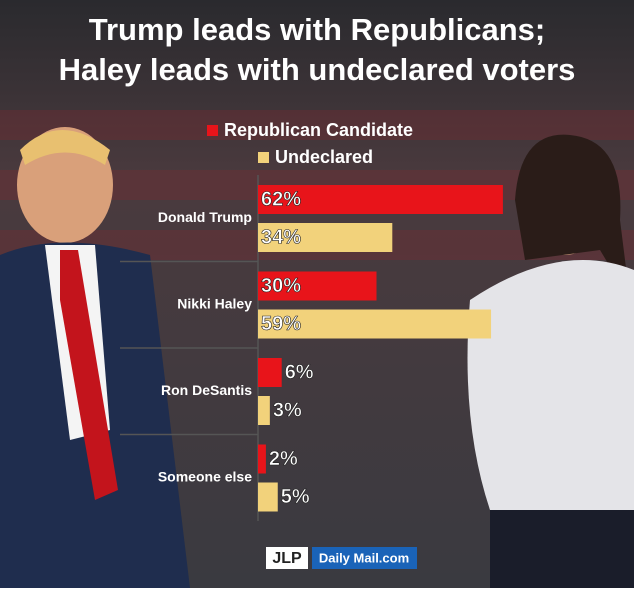  What do you see at coordinates (324, 157) in the screenshot?
I see `legend-label: Undeclared` at bounding box center [324, 157].